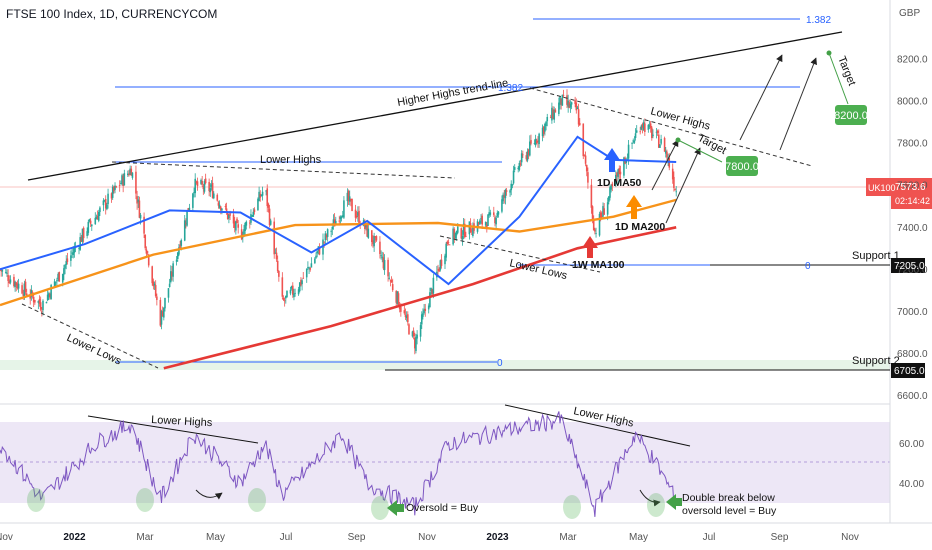 Image resolution: width=932 pixels, height=550 pixels. I want to click on oversold-arrow, so click(395, 508).